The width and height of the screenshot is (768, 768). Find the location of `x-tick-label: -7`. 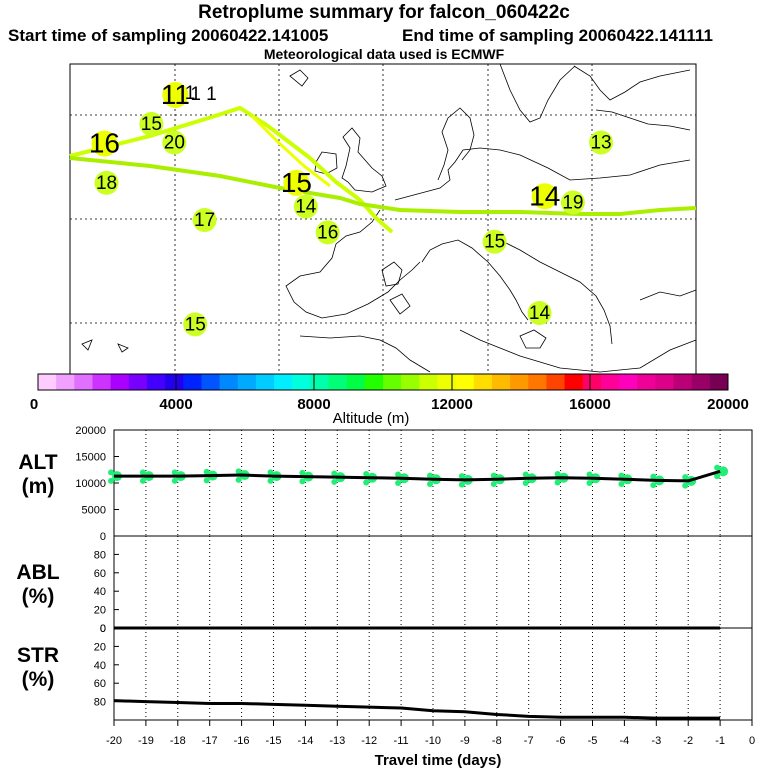

x-tick-label: -7 is located at coordinates (529, 741).